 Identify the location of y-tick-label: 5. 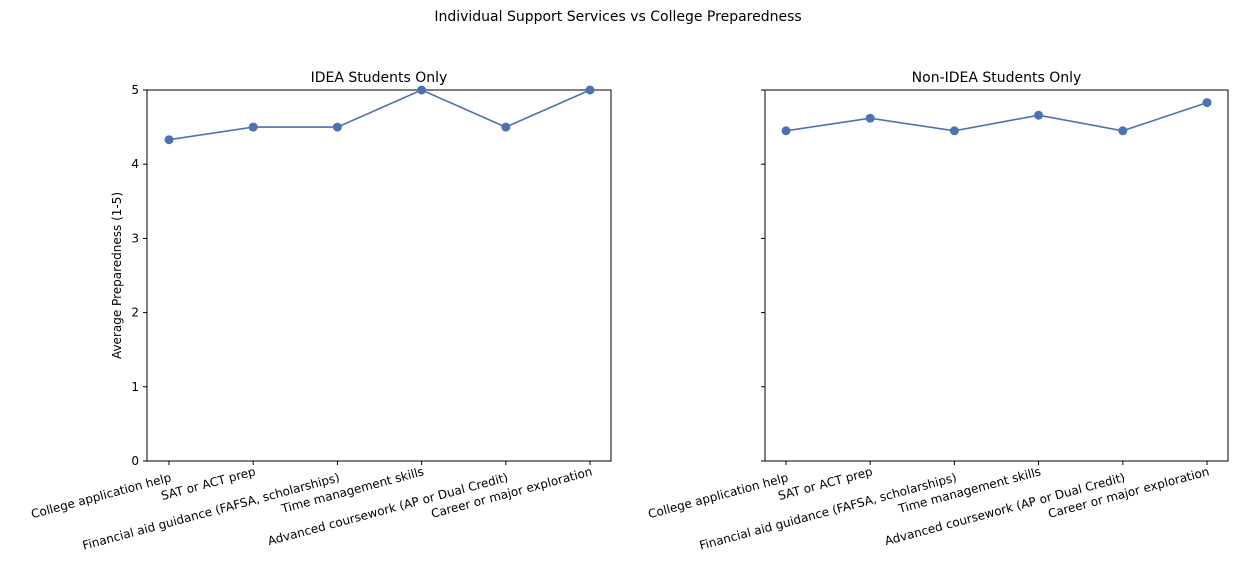
(135, 90).